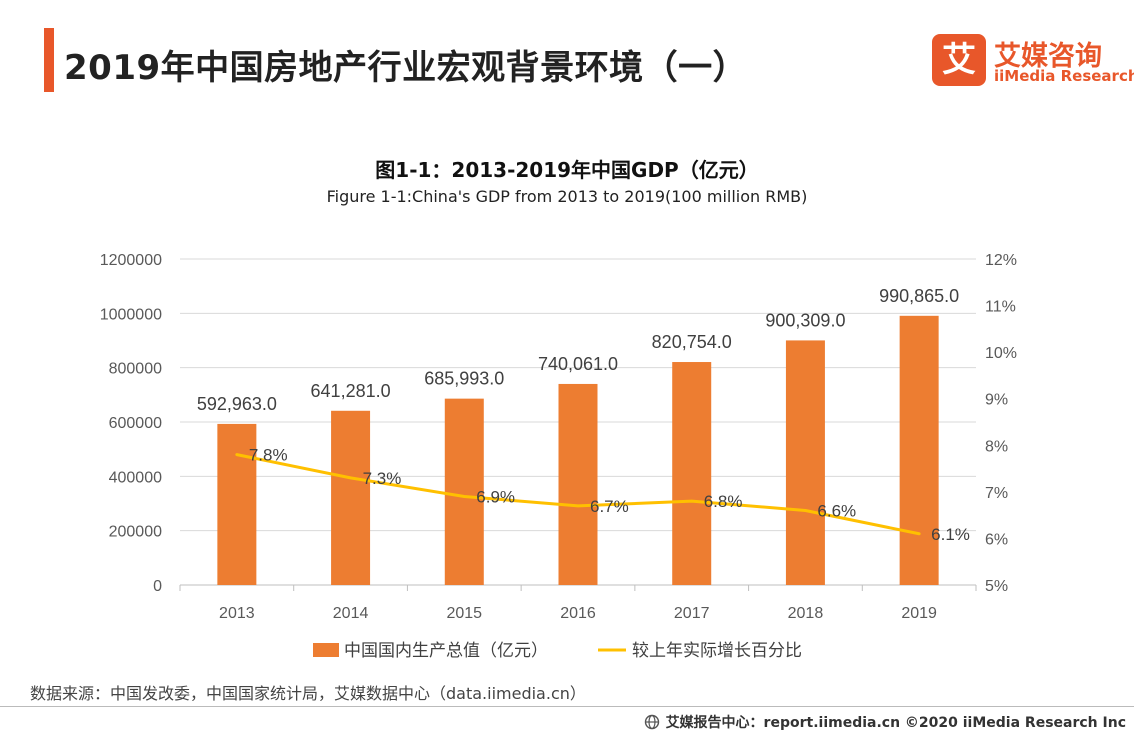 This screenshot has height=737, width=1134. I want to click on x-tick-label: 2013, so click(237, 613).